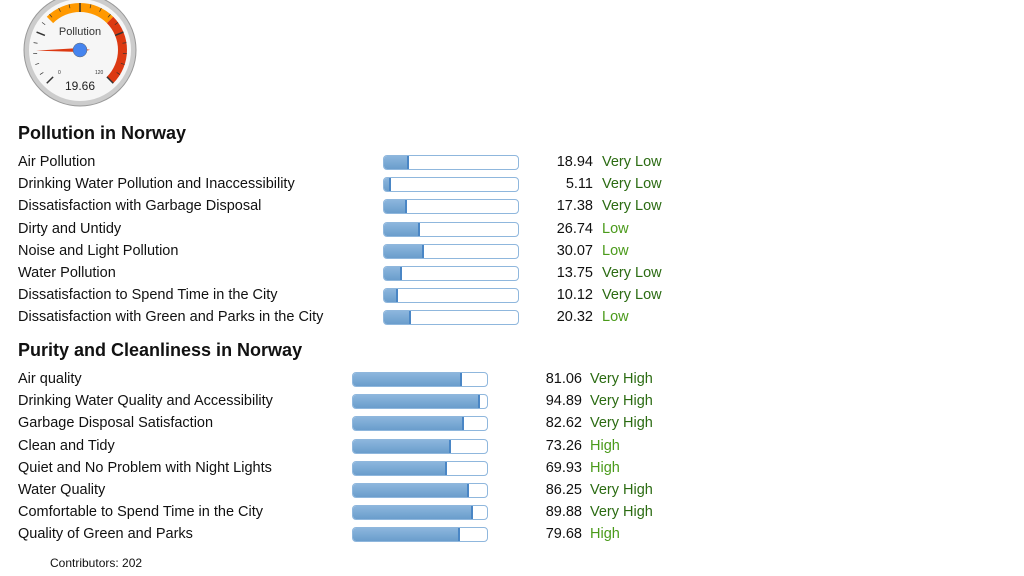 The image size is (1024, 576). I want to click on pollution-heading: Pollution in Norway, so click(102, 133).